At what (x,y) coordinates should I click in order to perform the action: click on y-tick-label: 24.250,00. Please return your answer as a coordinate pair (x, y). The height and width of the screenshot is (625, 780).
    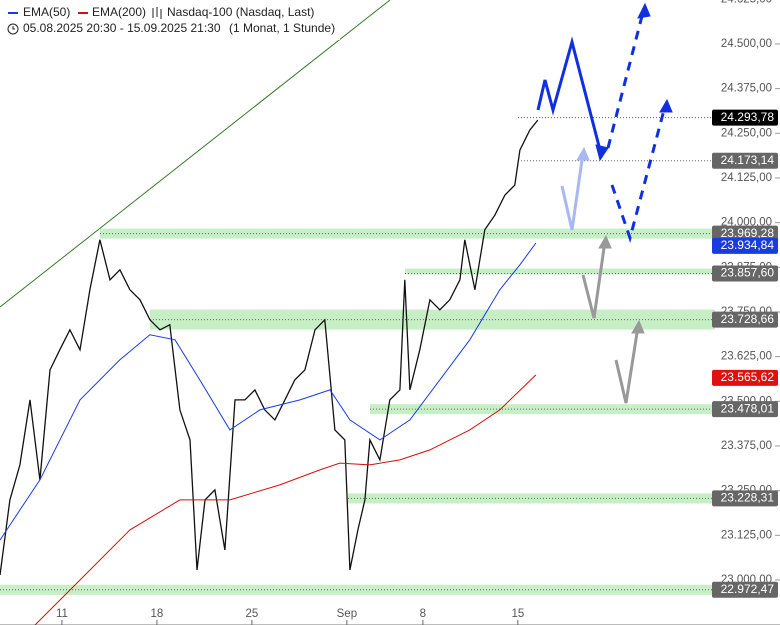
    Looking at the image, I should click on (746, 133).